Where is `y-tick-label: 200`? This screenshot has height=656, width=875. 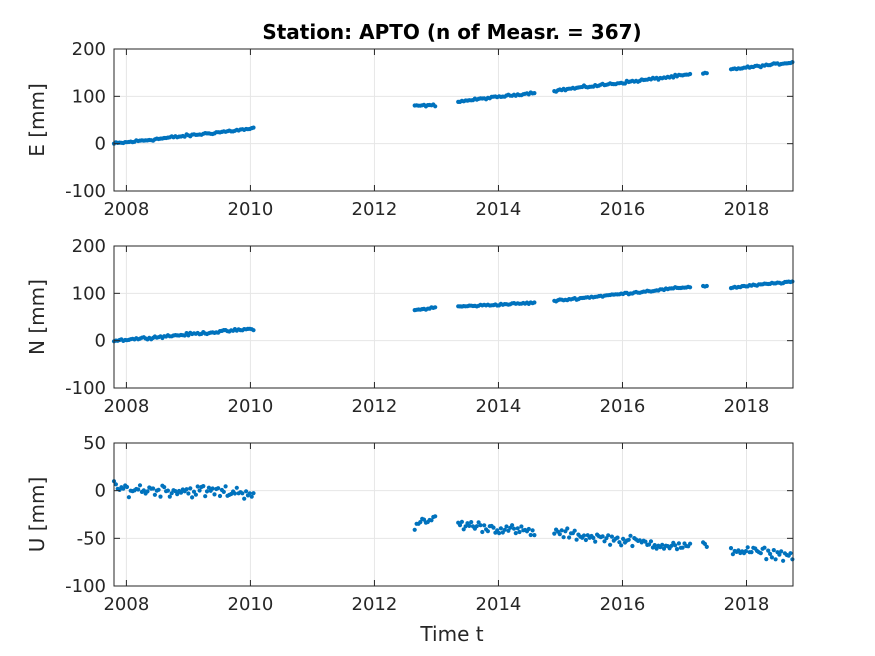
y-tick-label: 200 is located at coordinates (89, 246).